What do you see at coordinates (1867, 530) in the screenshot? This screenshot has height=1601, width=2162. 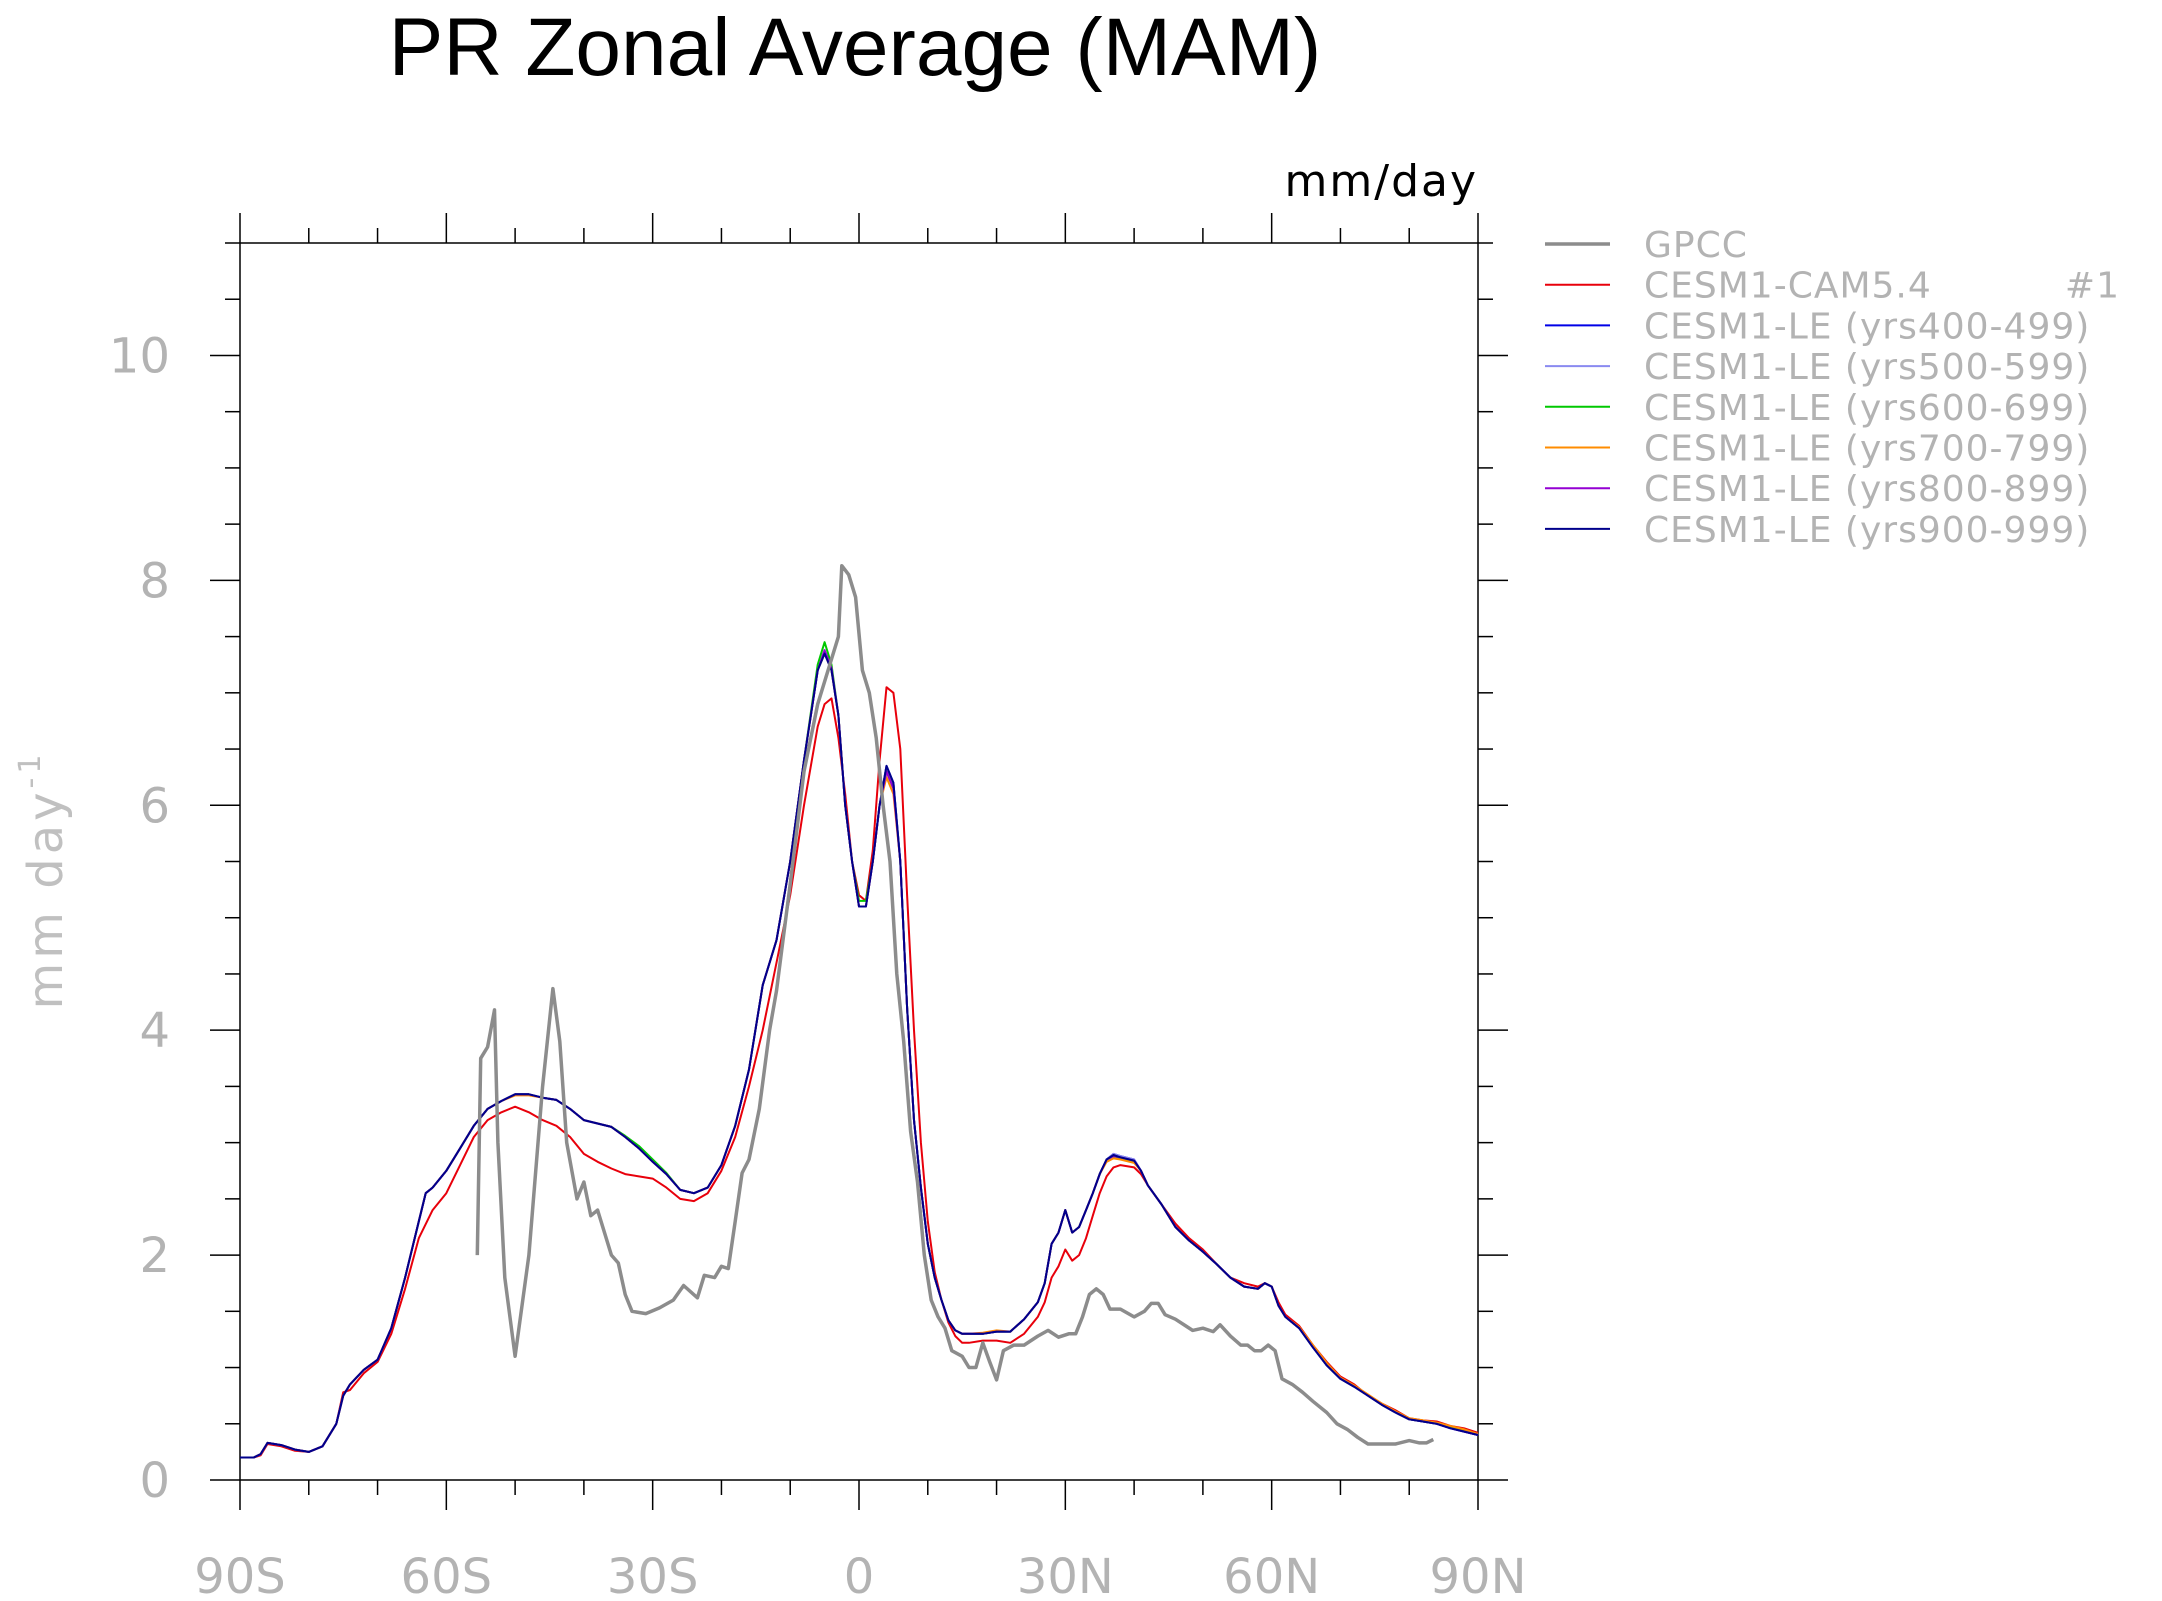 I see `legend-label: CESM1-LE (yrs900-999)` at bounding box center [1867, 530].